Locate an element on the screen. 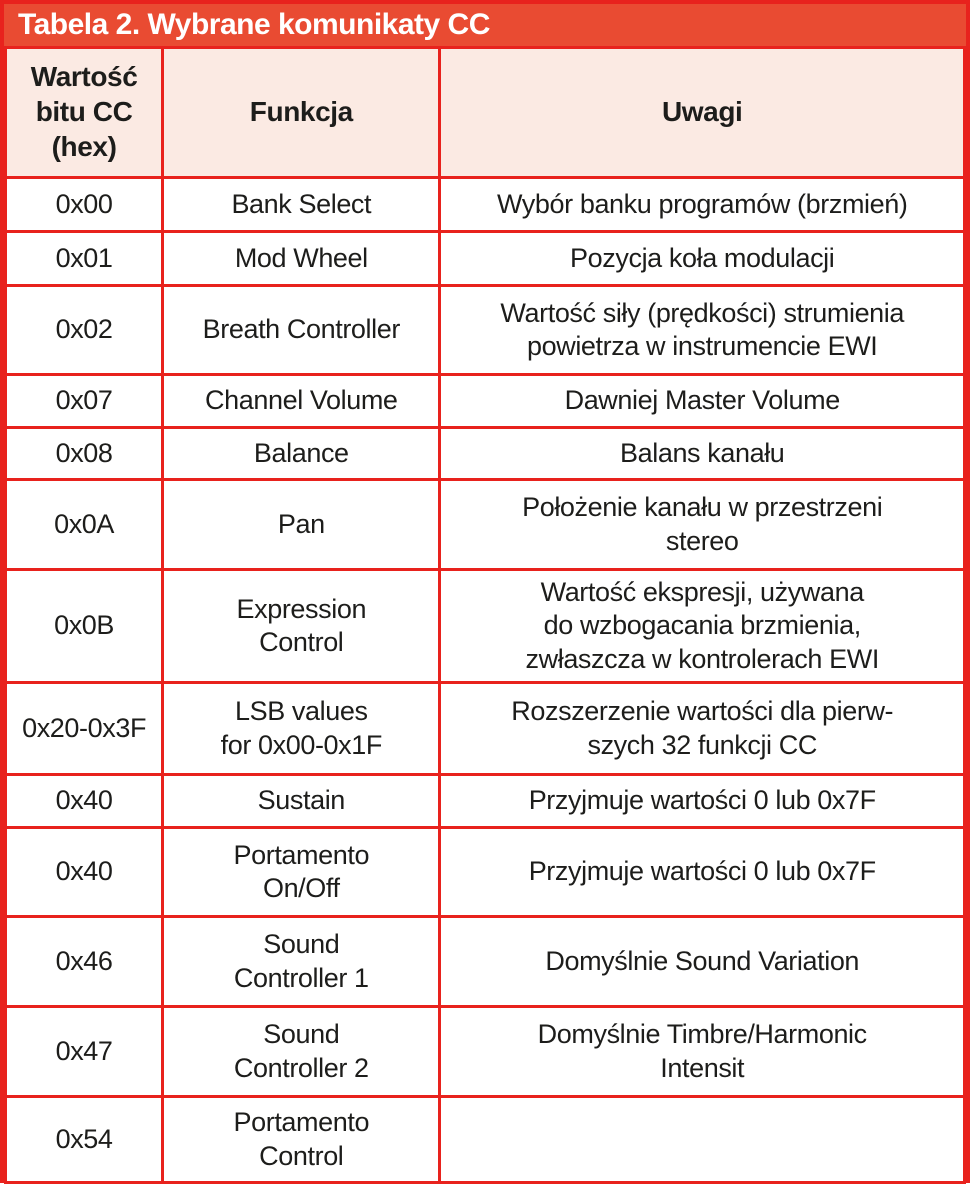 The height and width of the screenshot is (1184, 970). cell-funkcja: Portamento Control is located at coordinates (301, 1139).